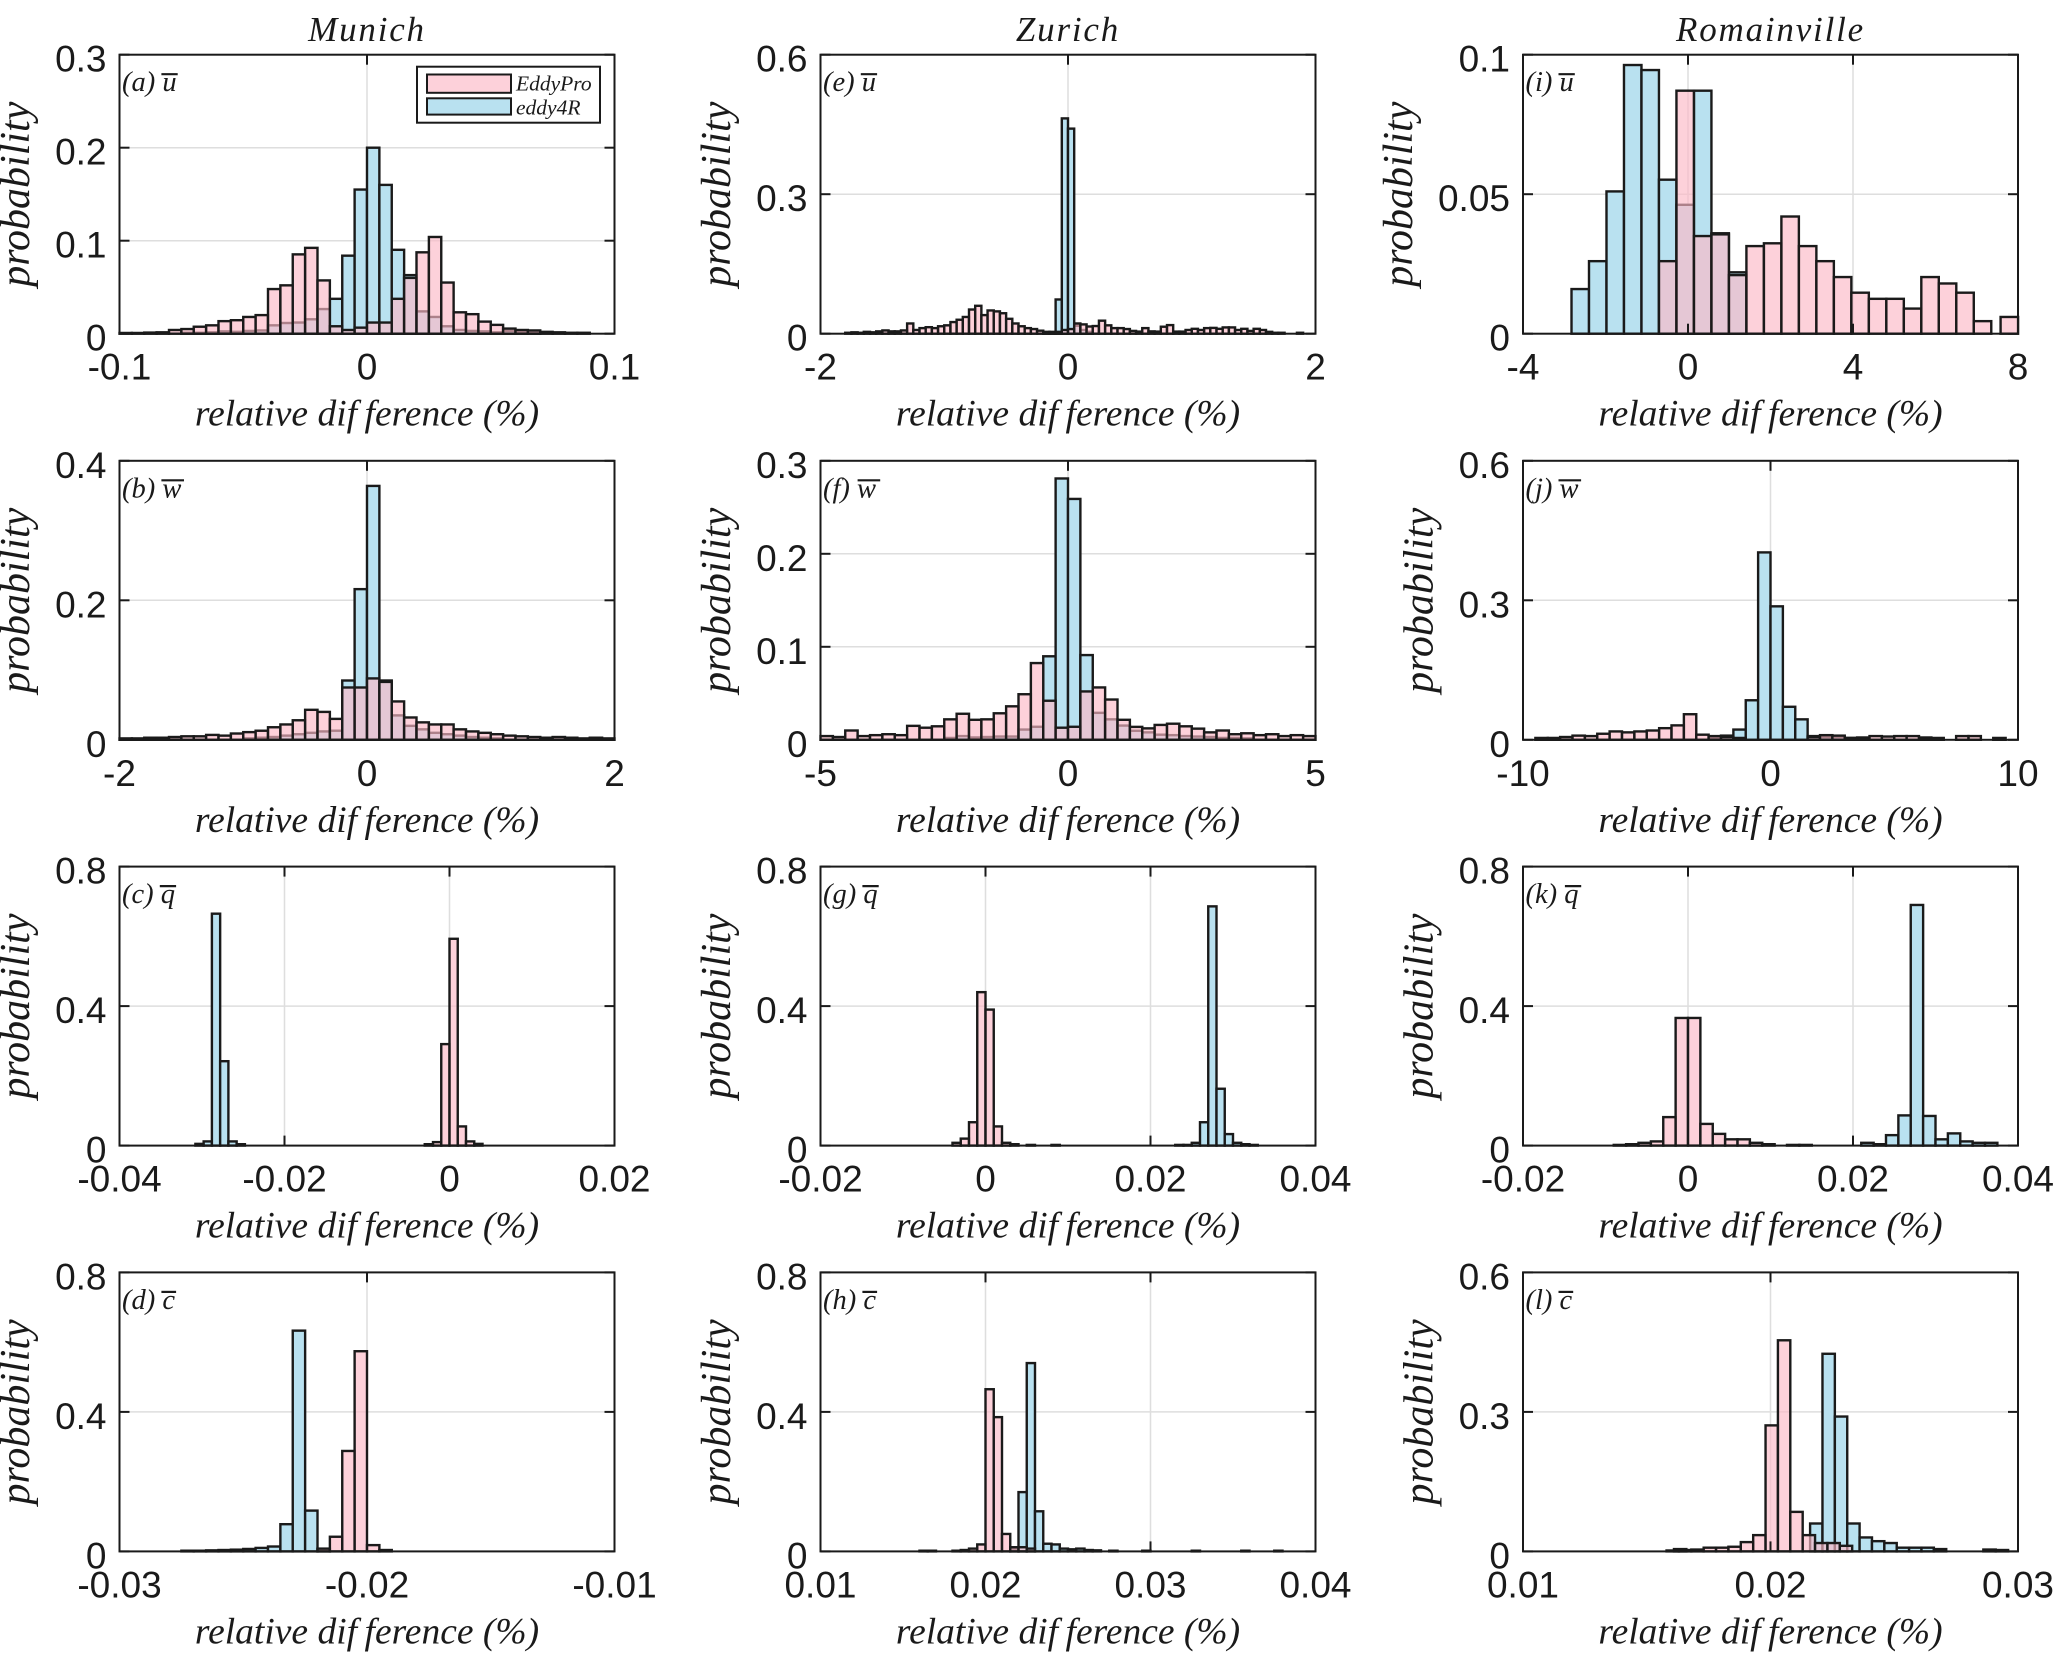  I want to click on svg-text: -0.03, so click(119, 1584).